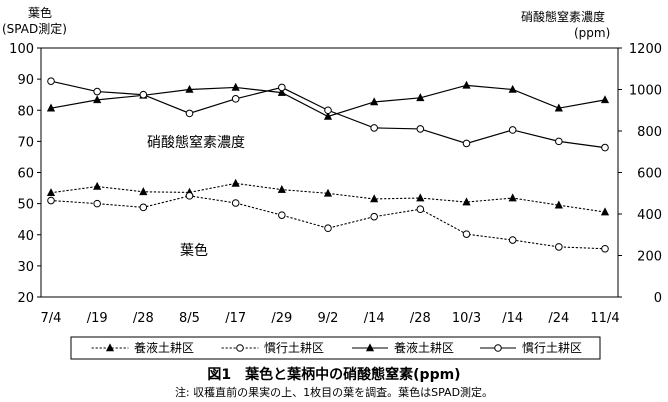  I want to click on left-tick-label: 20, so click(25, 298).